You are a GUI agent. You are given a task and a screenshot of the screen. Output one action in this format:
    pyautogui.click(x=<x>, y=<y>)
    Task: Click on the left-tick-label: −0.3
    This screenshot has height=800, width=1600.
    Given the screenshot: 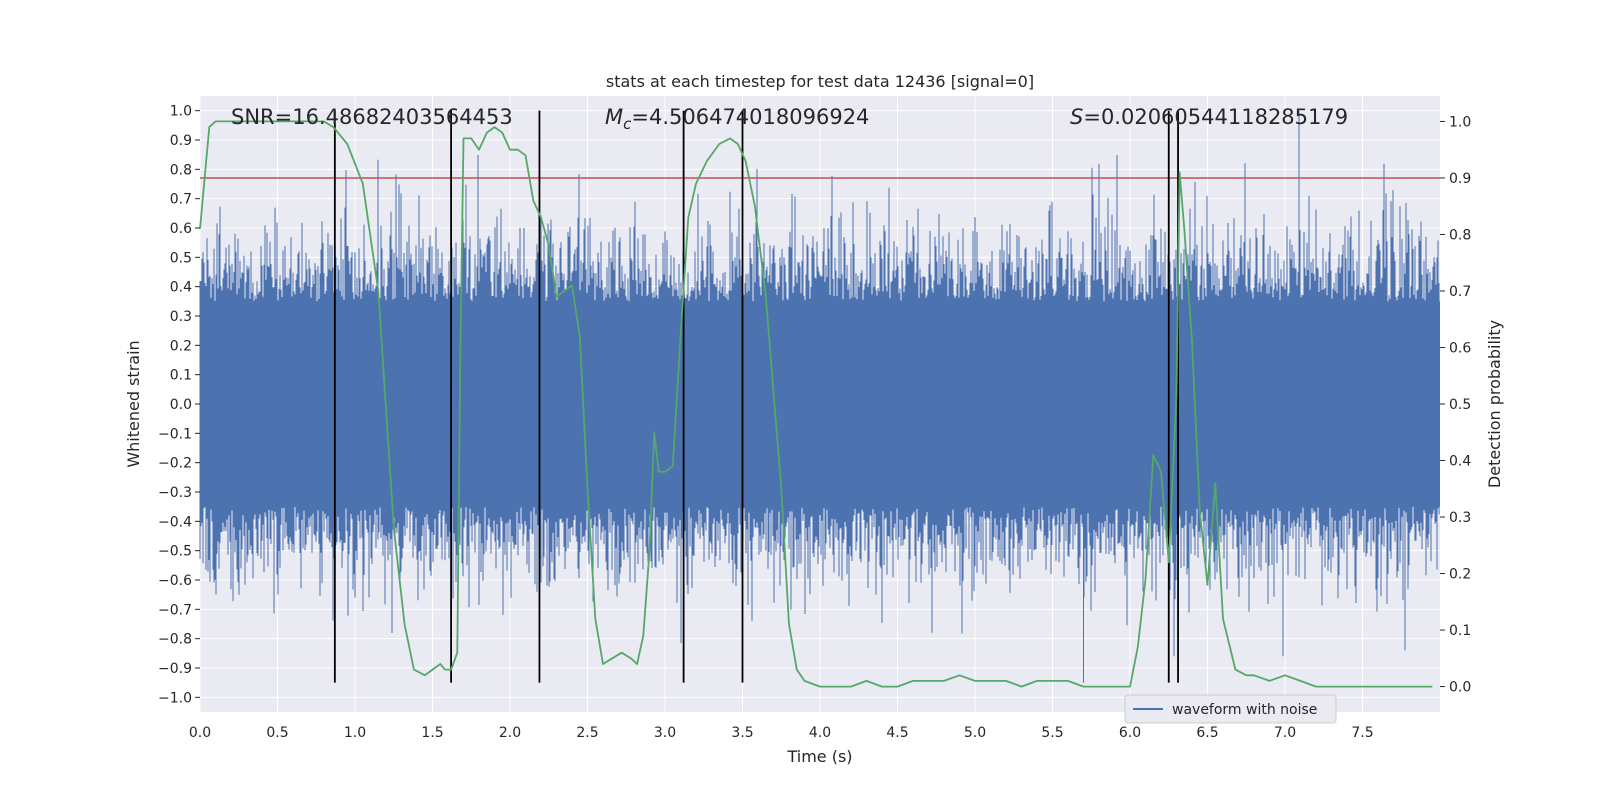 What is the action you would take?
    pyautogui.click(x=175, y=493)
    